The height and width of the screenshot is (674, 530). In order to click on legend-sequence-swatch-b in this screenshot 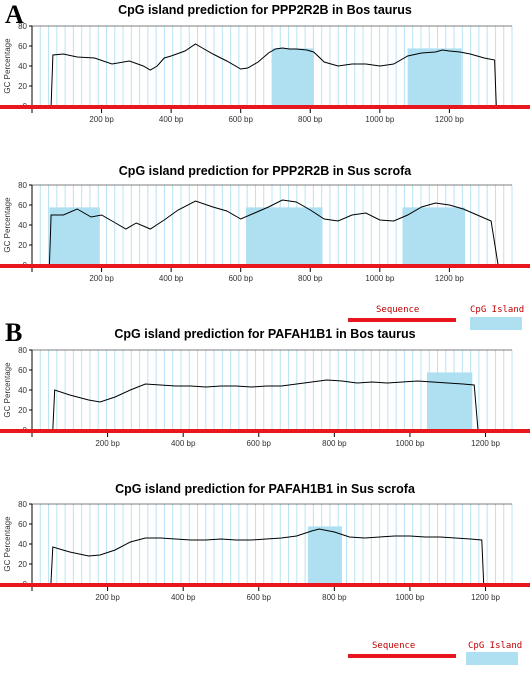, I will do `click(402, 656)`.